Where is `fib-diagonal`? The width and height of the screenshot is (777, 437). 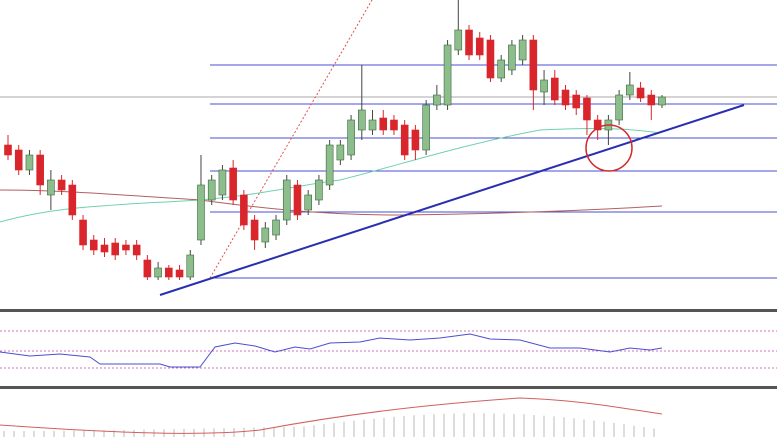 fib-diagonal is located at coordinates (291, 139).